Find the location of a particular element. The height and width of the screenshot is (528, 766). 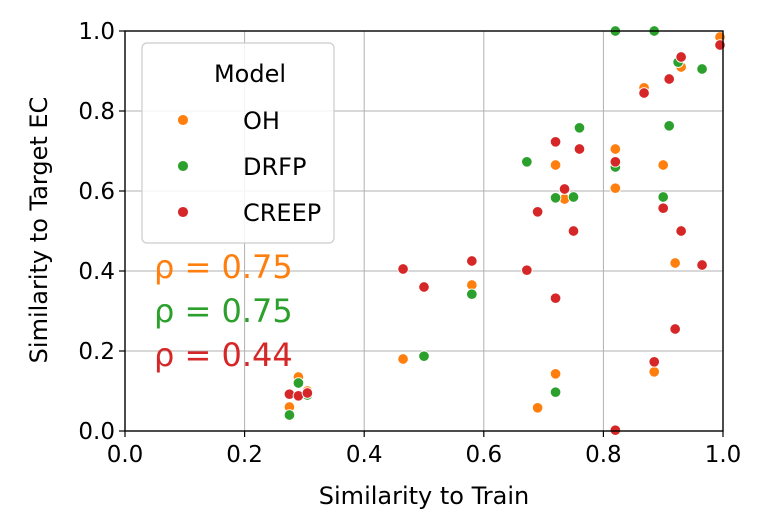

legend-marker-drfp is located at coordinates (183, 166).